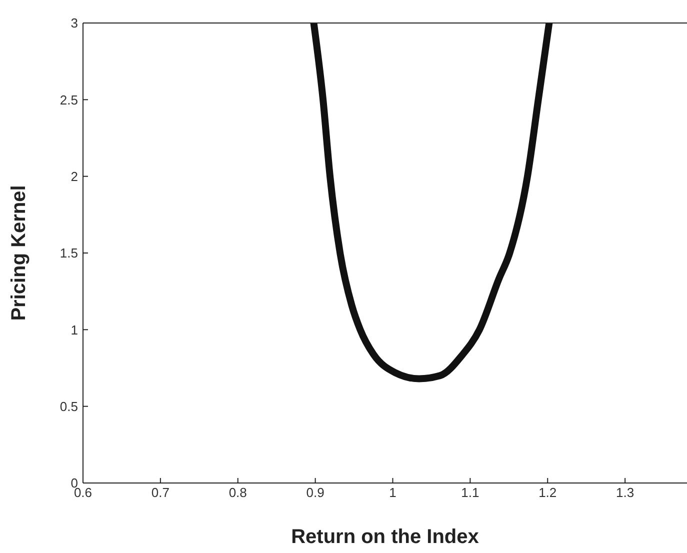  What do you see at coordinates (74, 330) in the screenshot?
I see `y-tick-label: 1` at bounding box center [74, 330].